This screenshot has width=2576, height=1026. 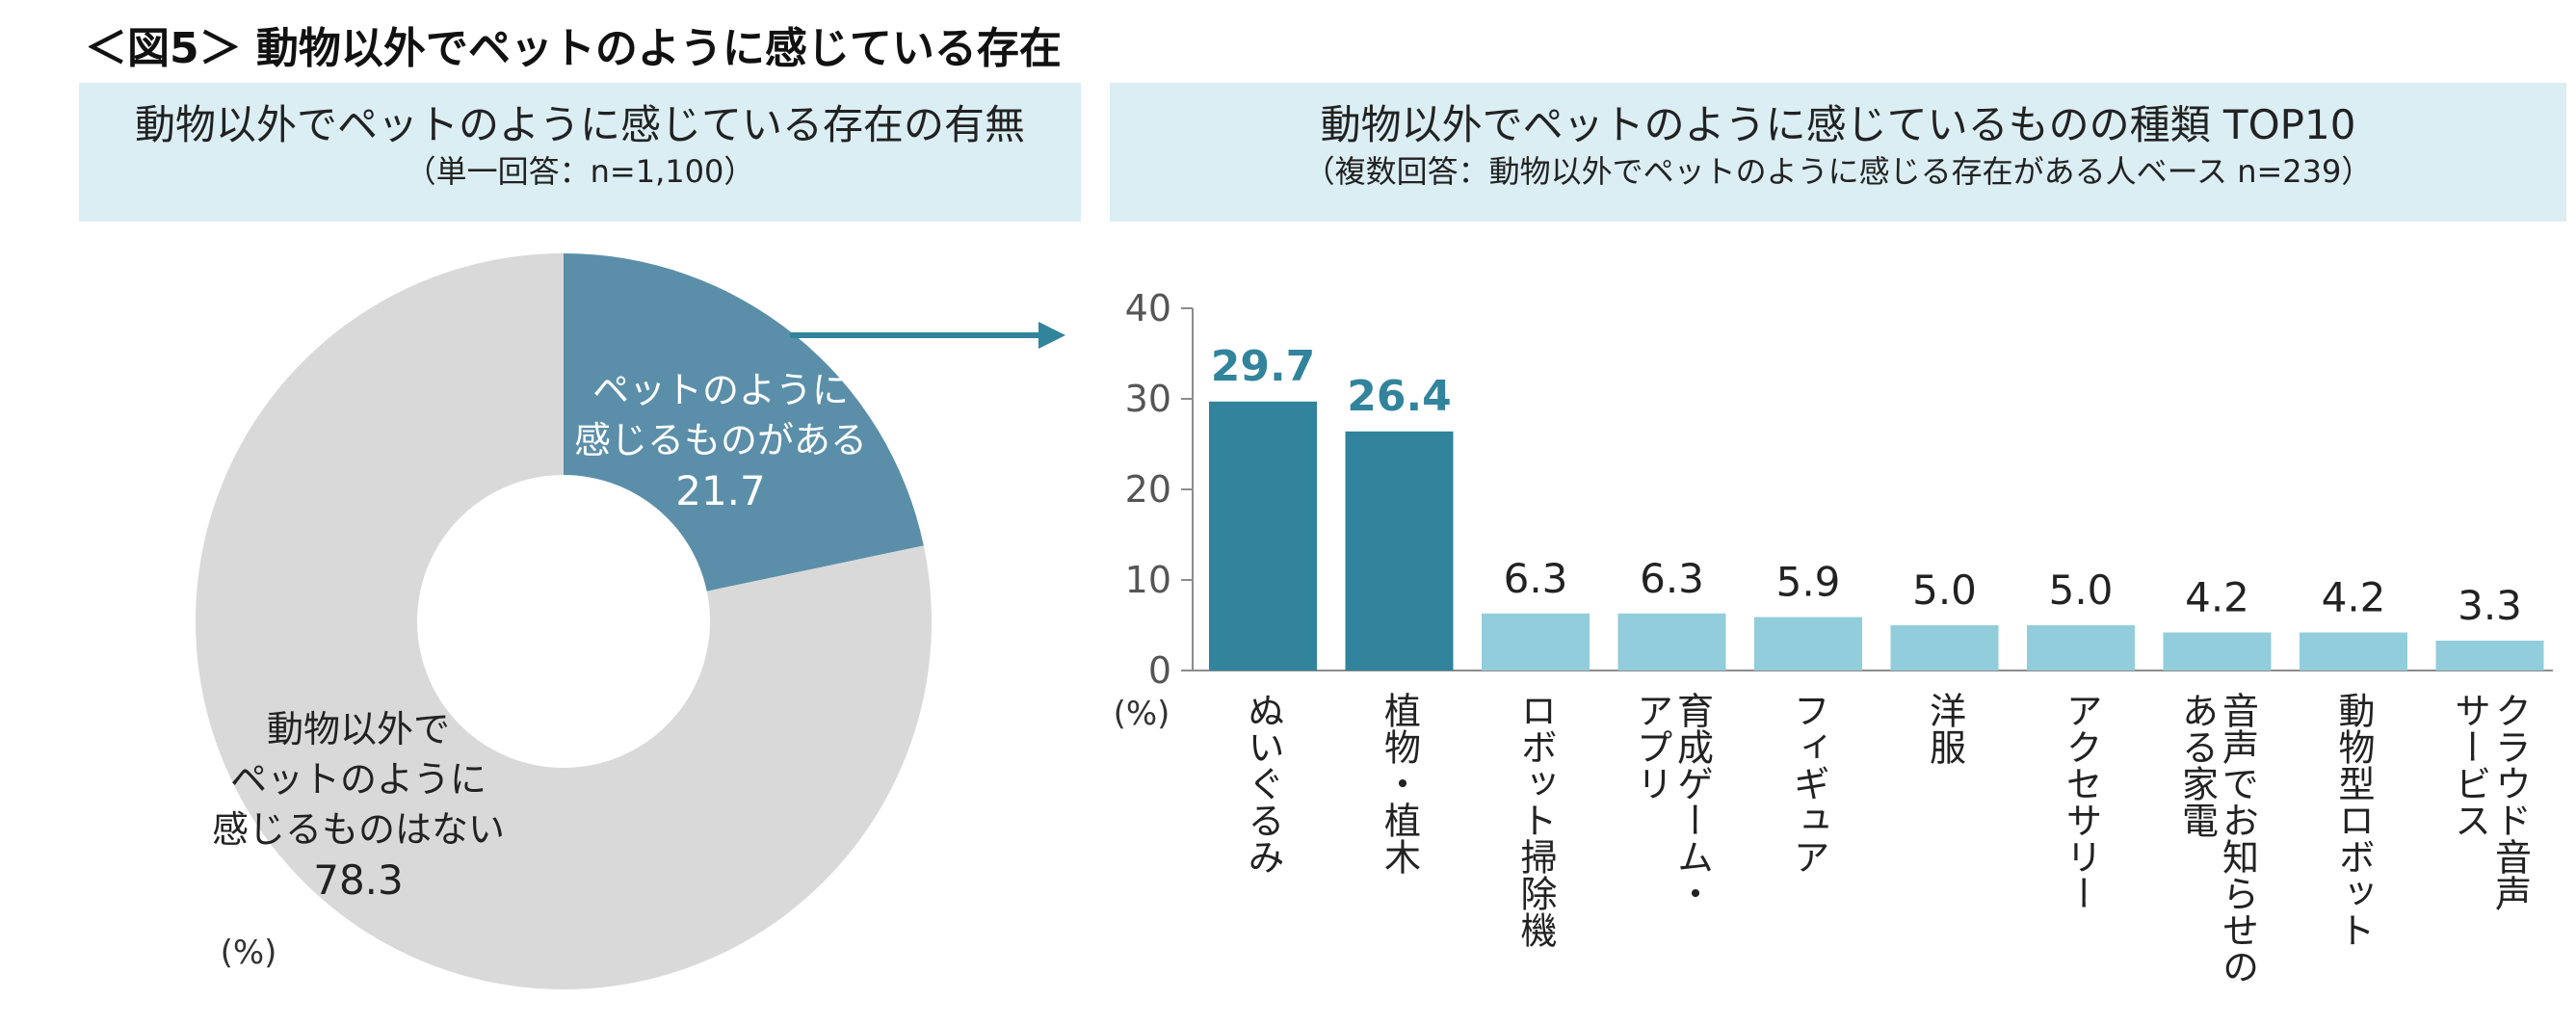 What do you see at coordinates (2470, 765) in the screenshot?
I see `x-category-label-9-col-1: サービス` at bounding box center [2470, 765].